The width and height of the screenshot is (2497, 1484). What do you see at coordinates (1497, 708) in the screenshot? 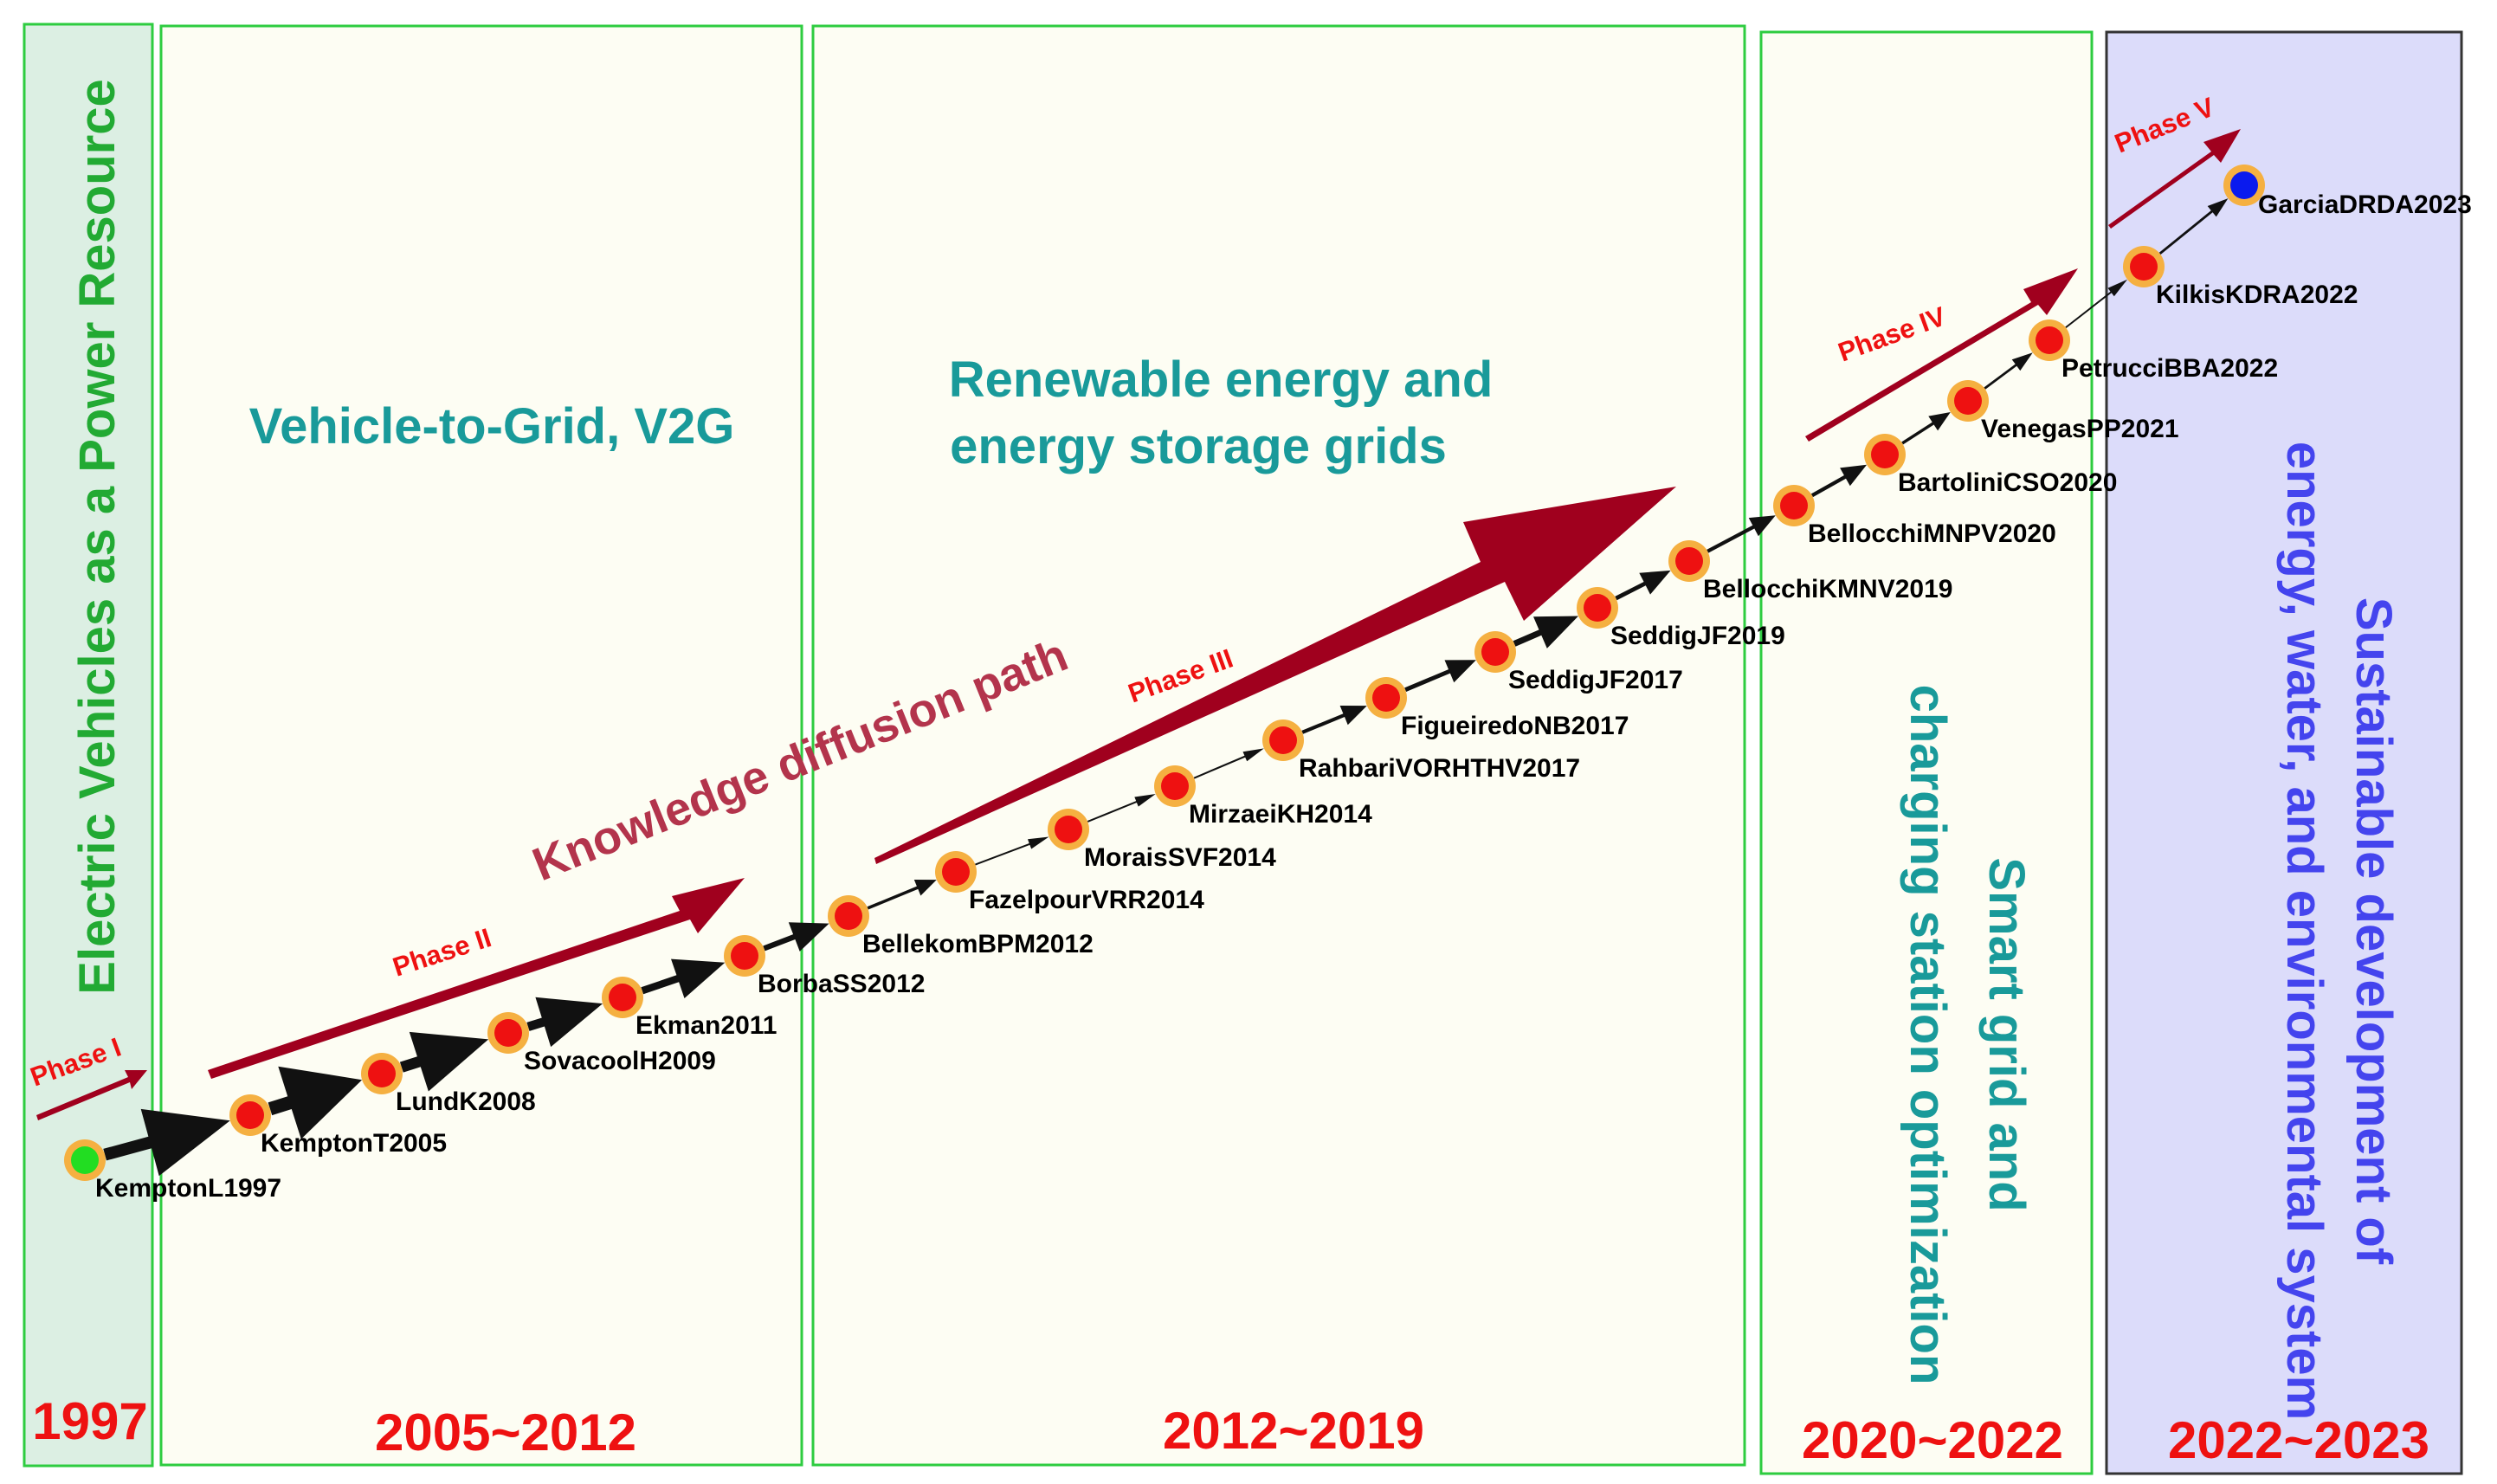
I see `path-node: FigueiredoNB2017` at bounding box center [1497, 708].